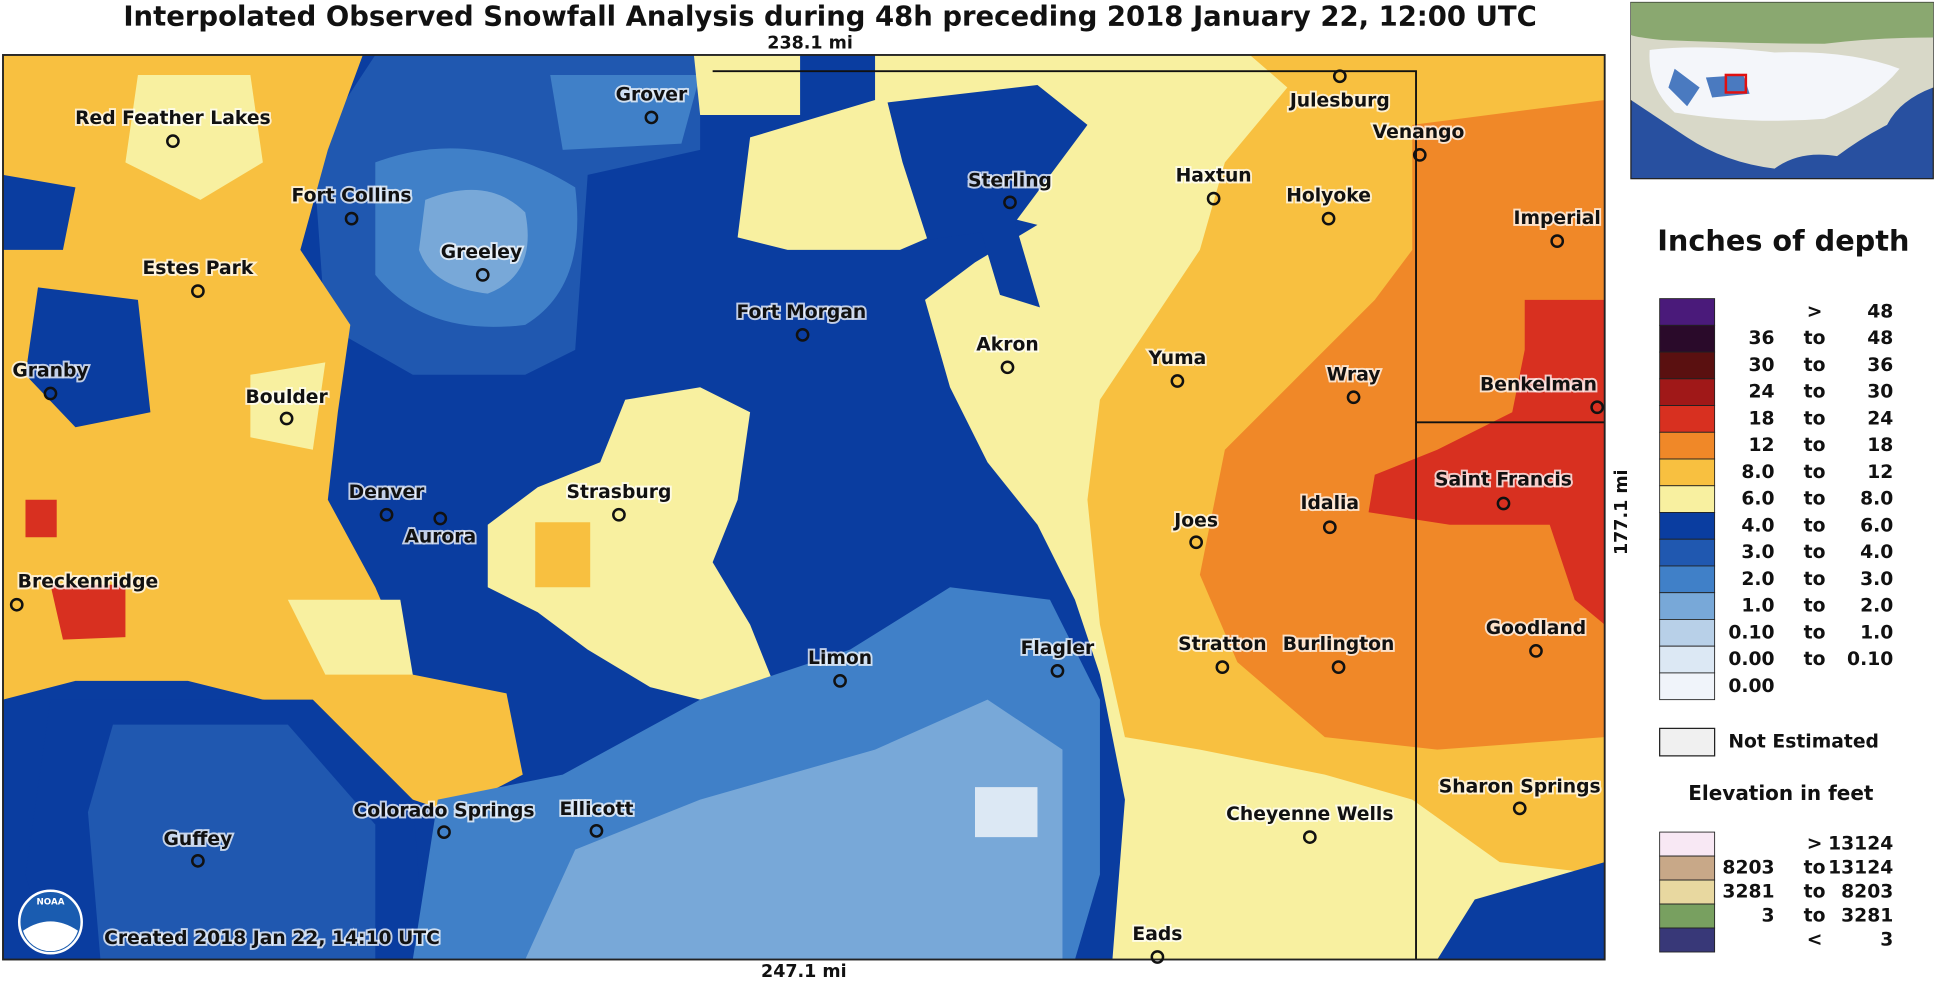 This screenshot has height=992, width=1960. Describe the element at coordinates (197, 839) in the screenshot. I see `city-label: Guffey` at that location.